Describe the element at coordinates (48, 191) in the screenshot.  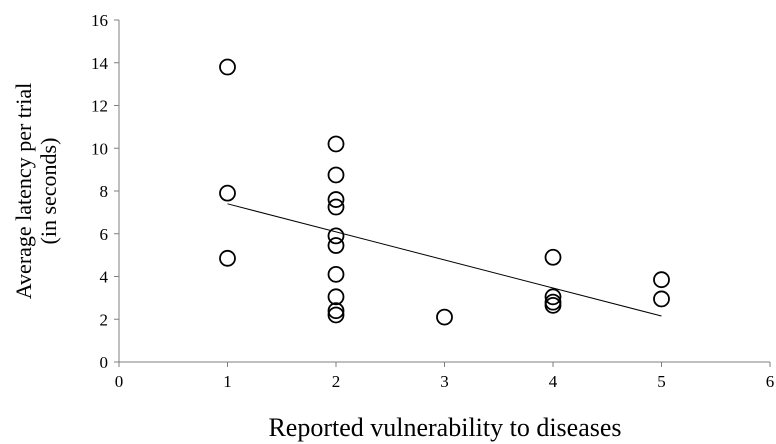
I see `y-axis-title-line: (in seconds)` at that location.